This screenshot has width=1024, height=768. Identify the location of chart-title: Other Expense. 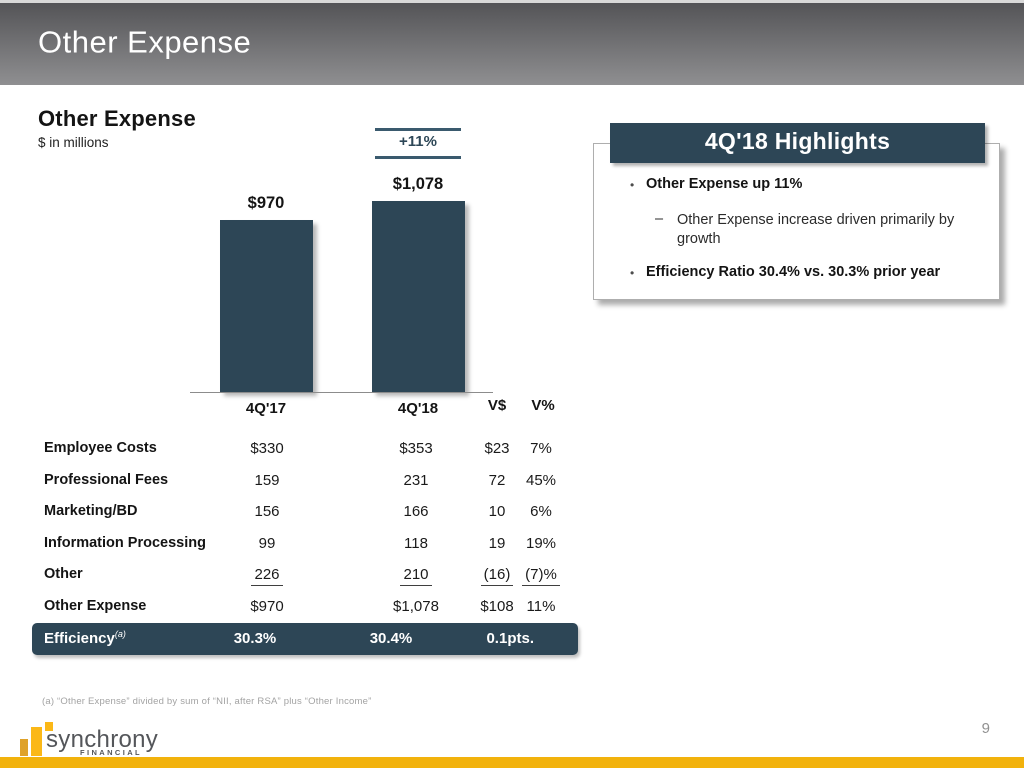
(117, 118).